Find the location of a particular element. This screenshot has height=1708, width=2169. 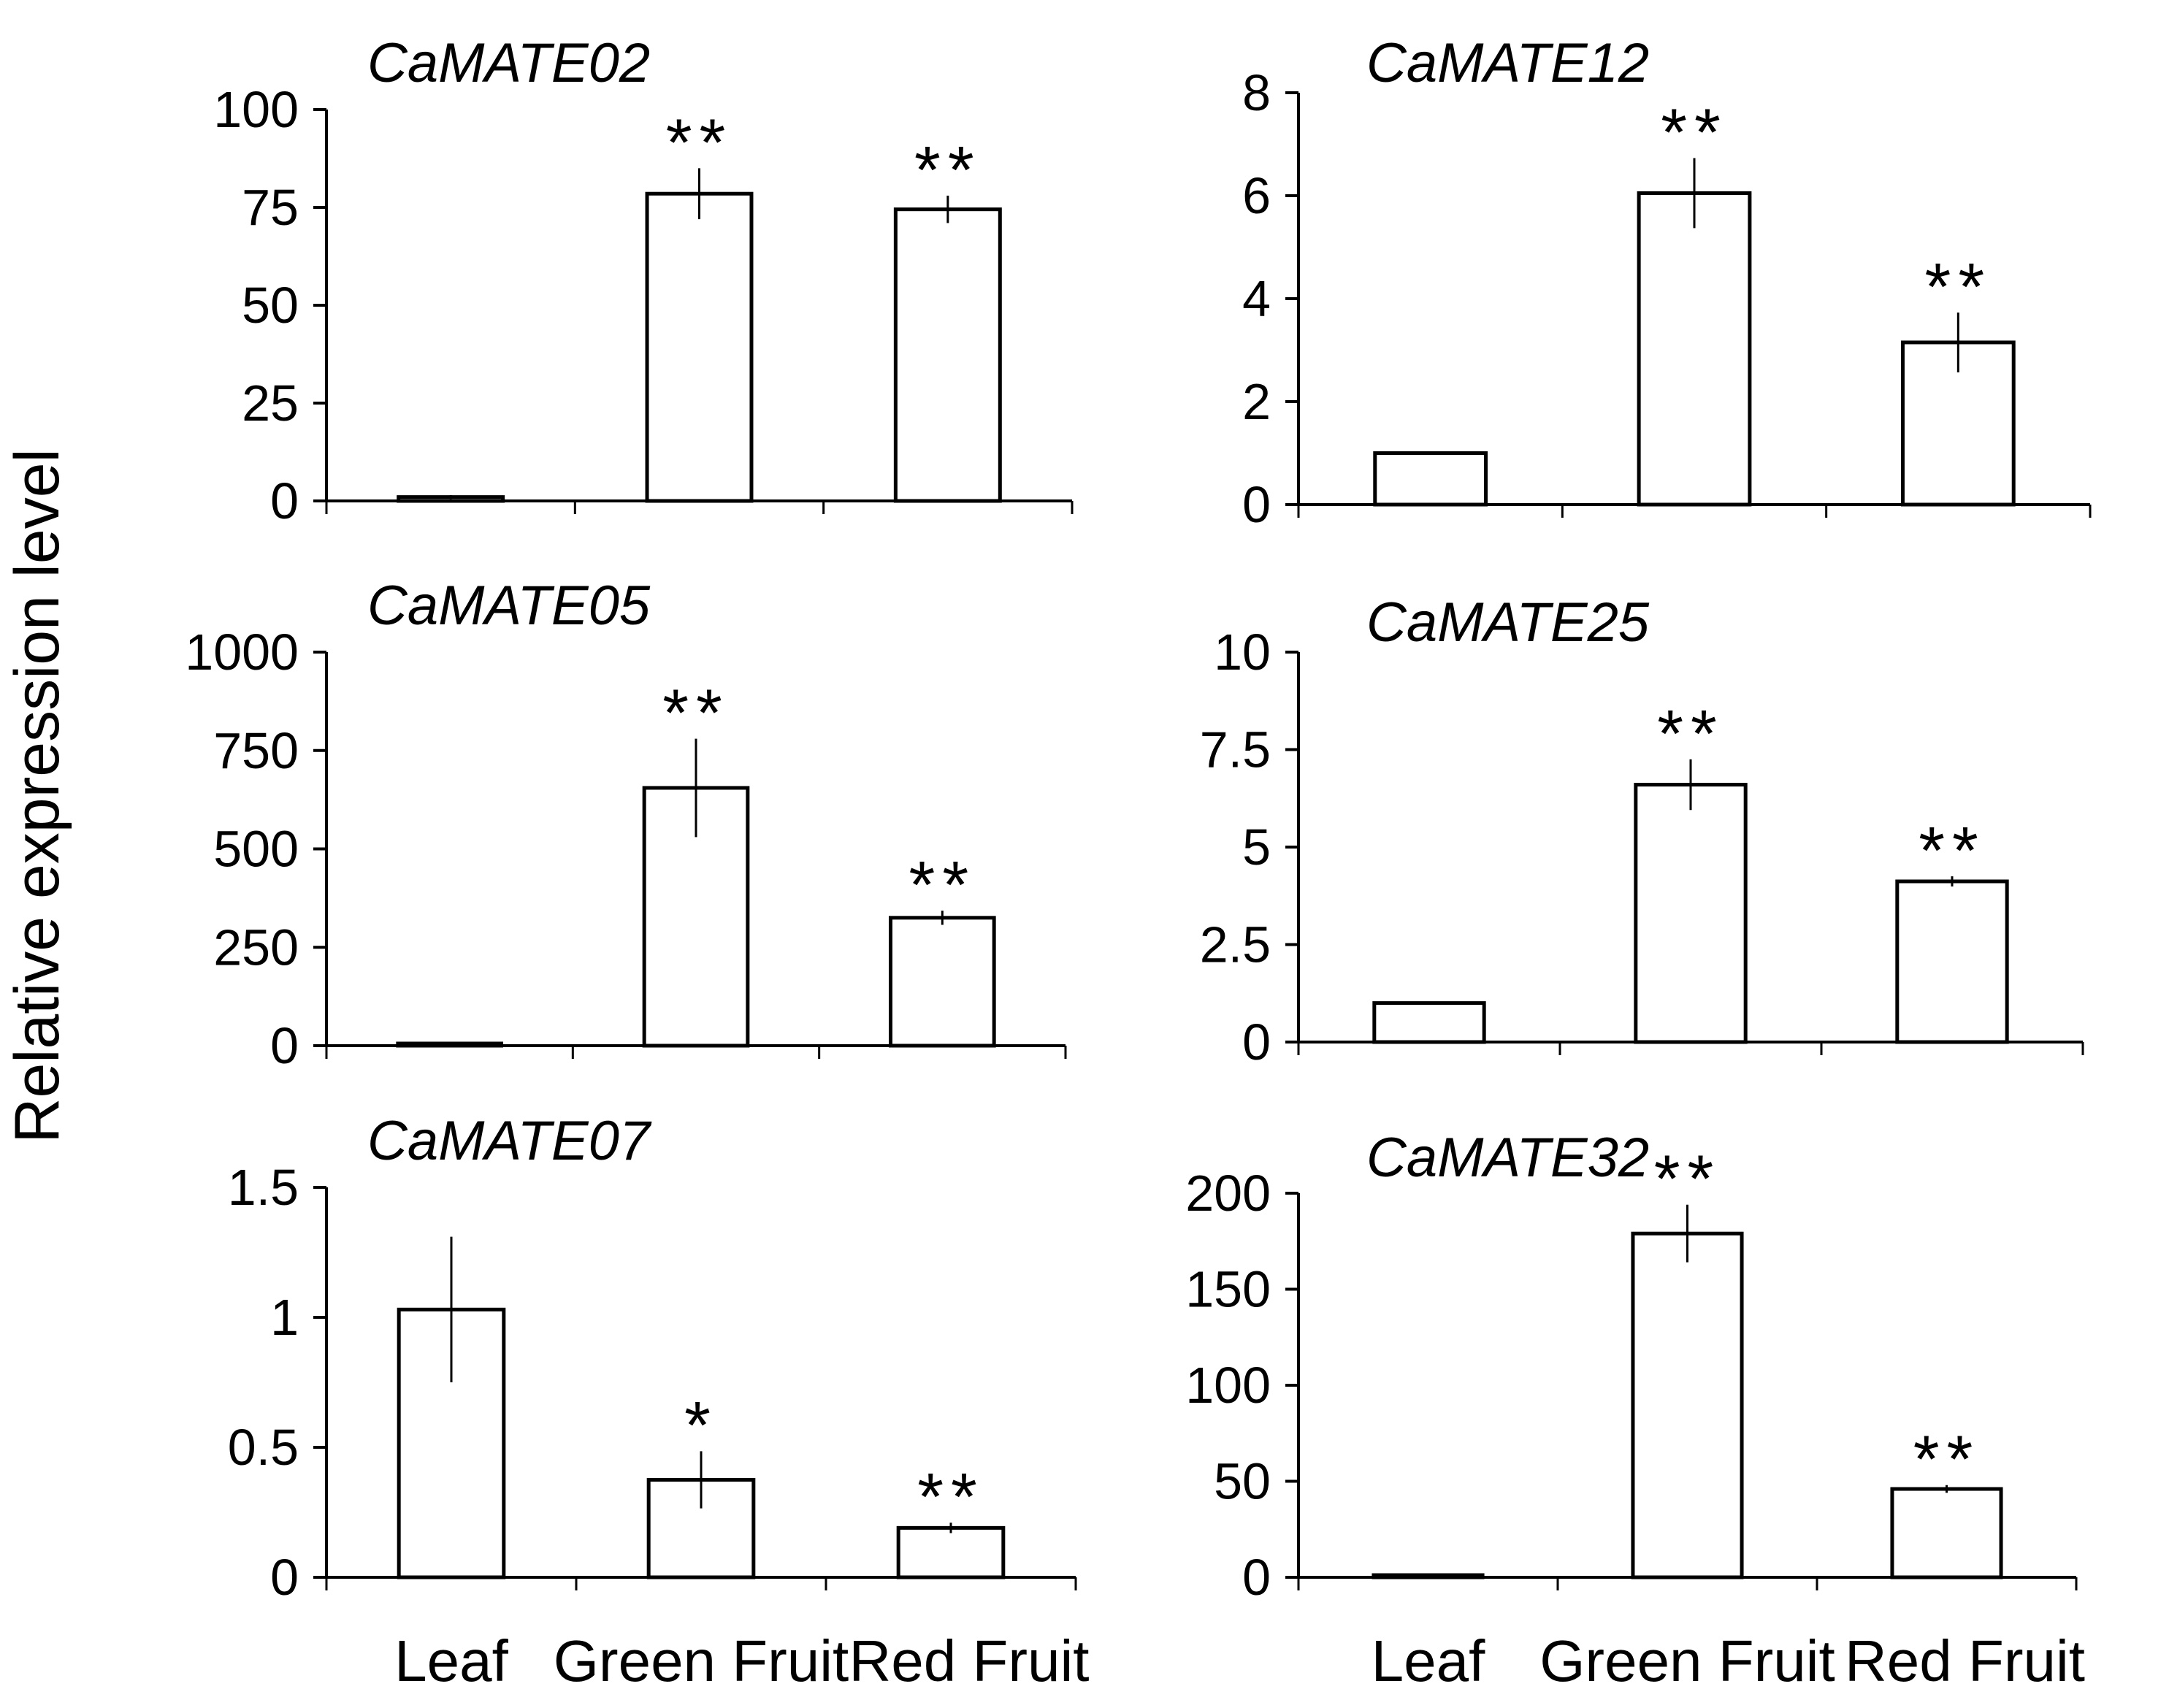

y-axis-label: Relative expression level is located at coordinates (37, 795).